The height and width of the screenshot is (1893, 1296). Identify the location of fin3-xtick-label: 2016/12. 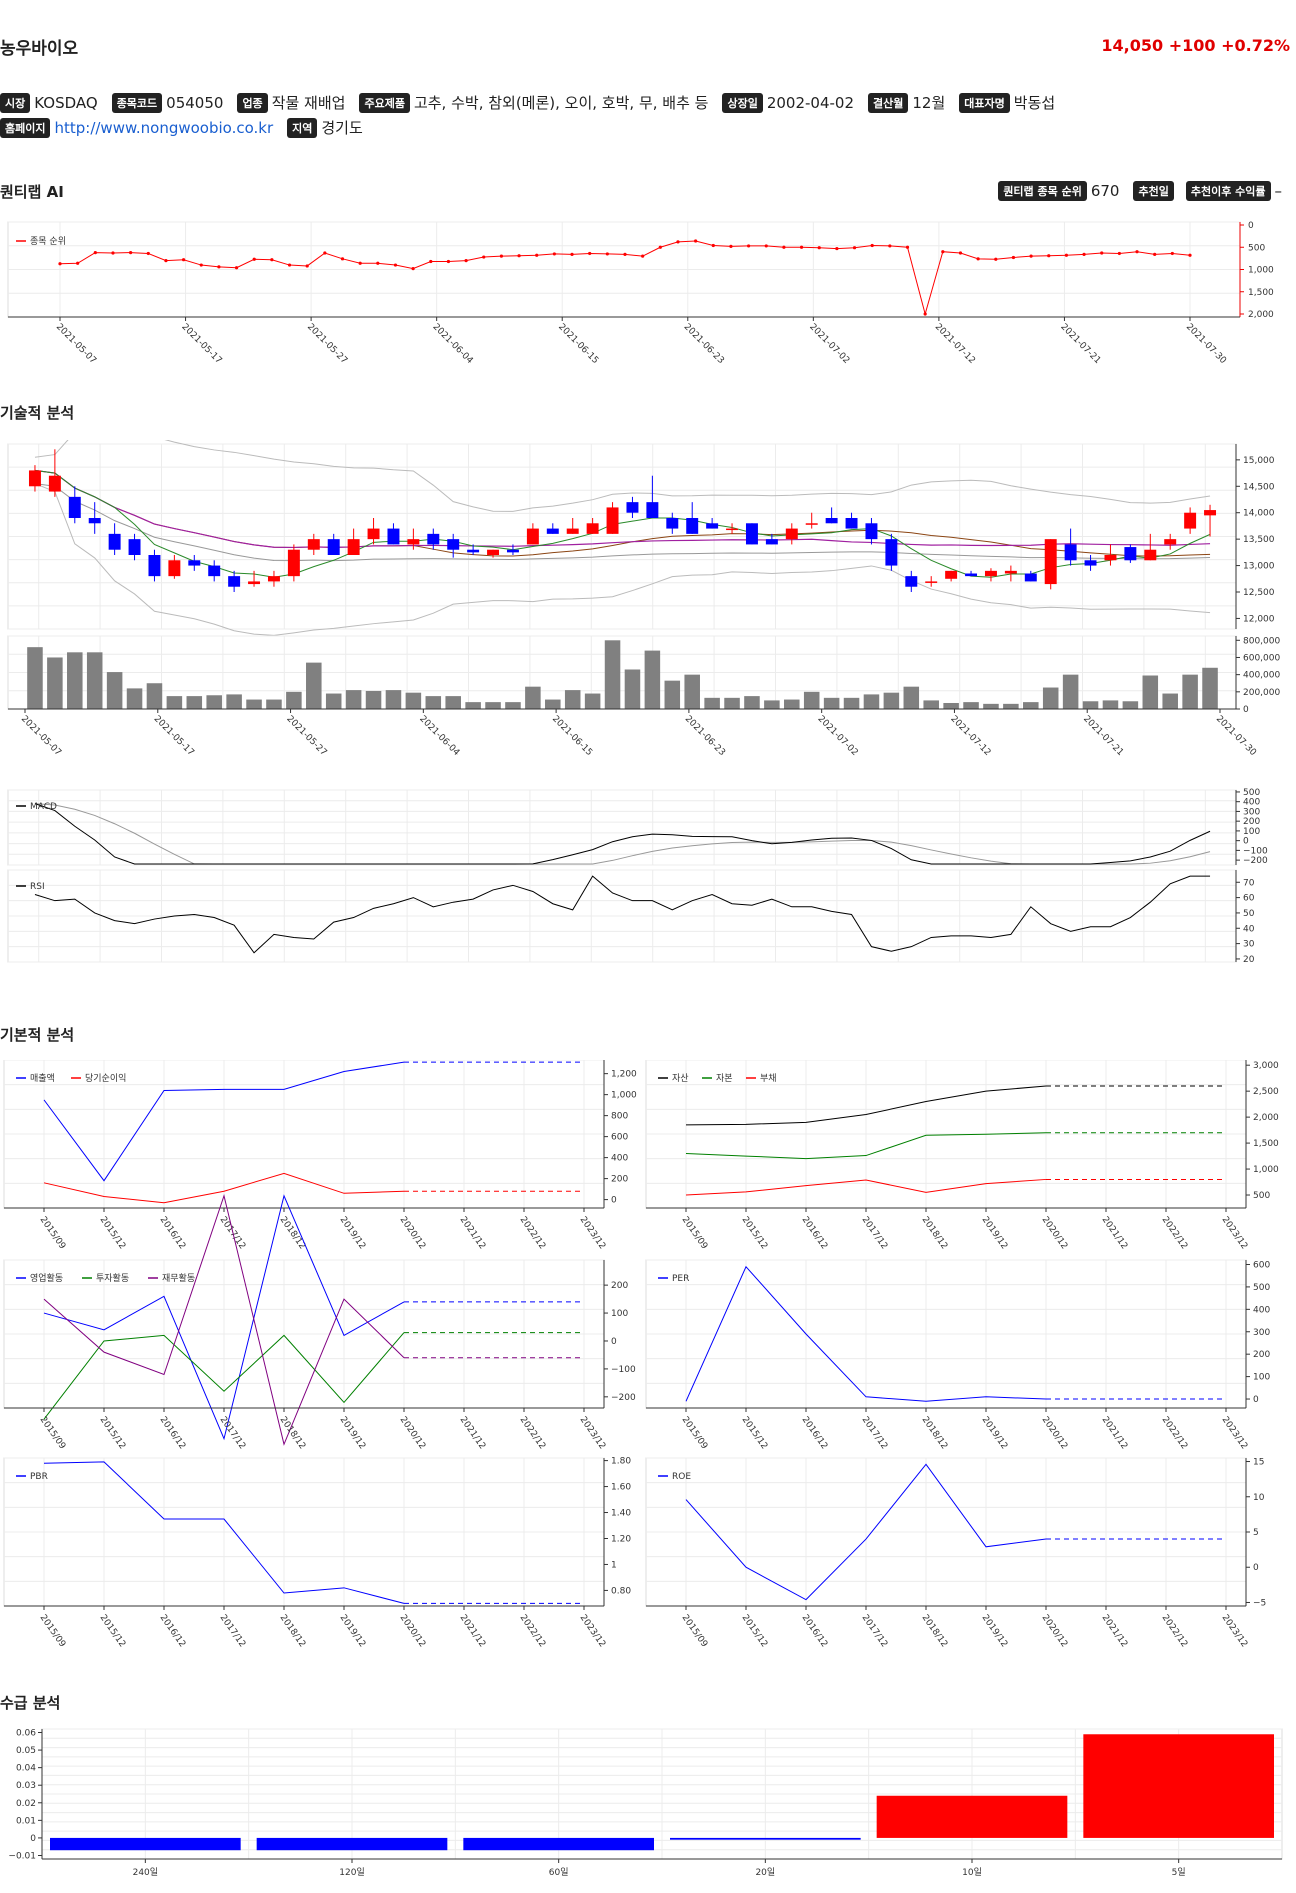
(173, 1433).